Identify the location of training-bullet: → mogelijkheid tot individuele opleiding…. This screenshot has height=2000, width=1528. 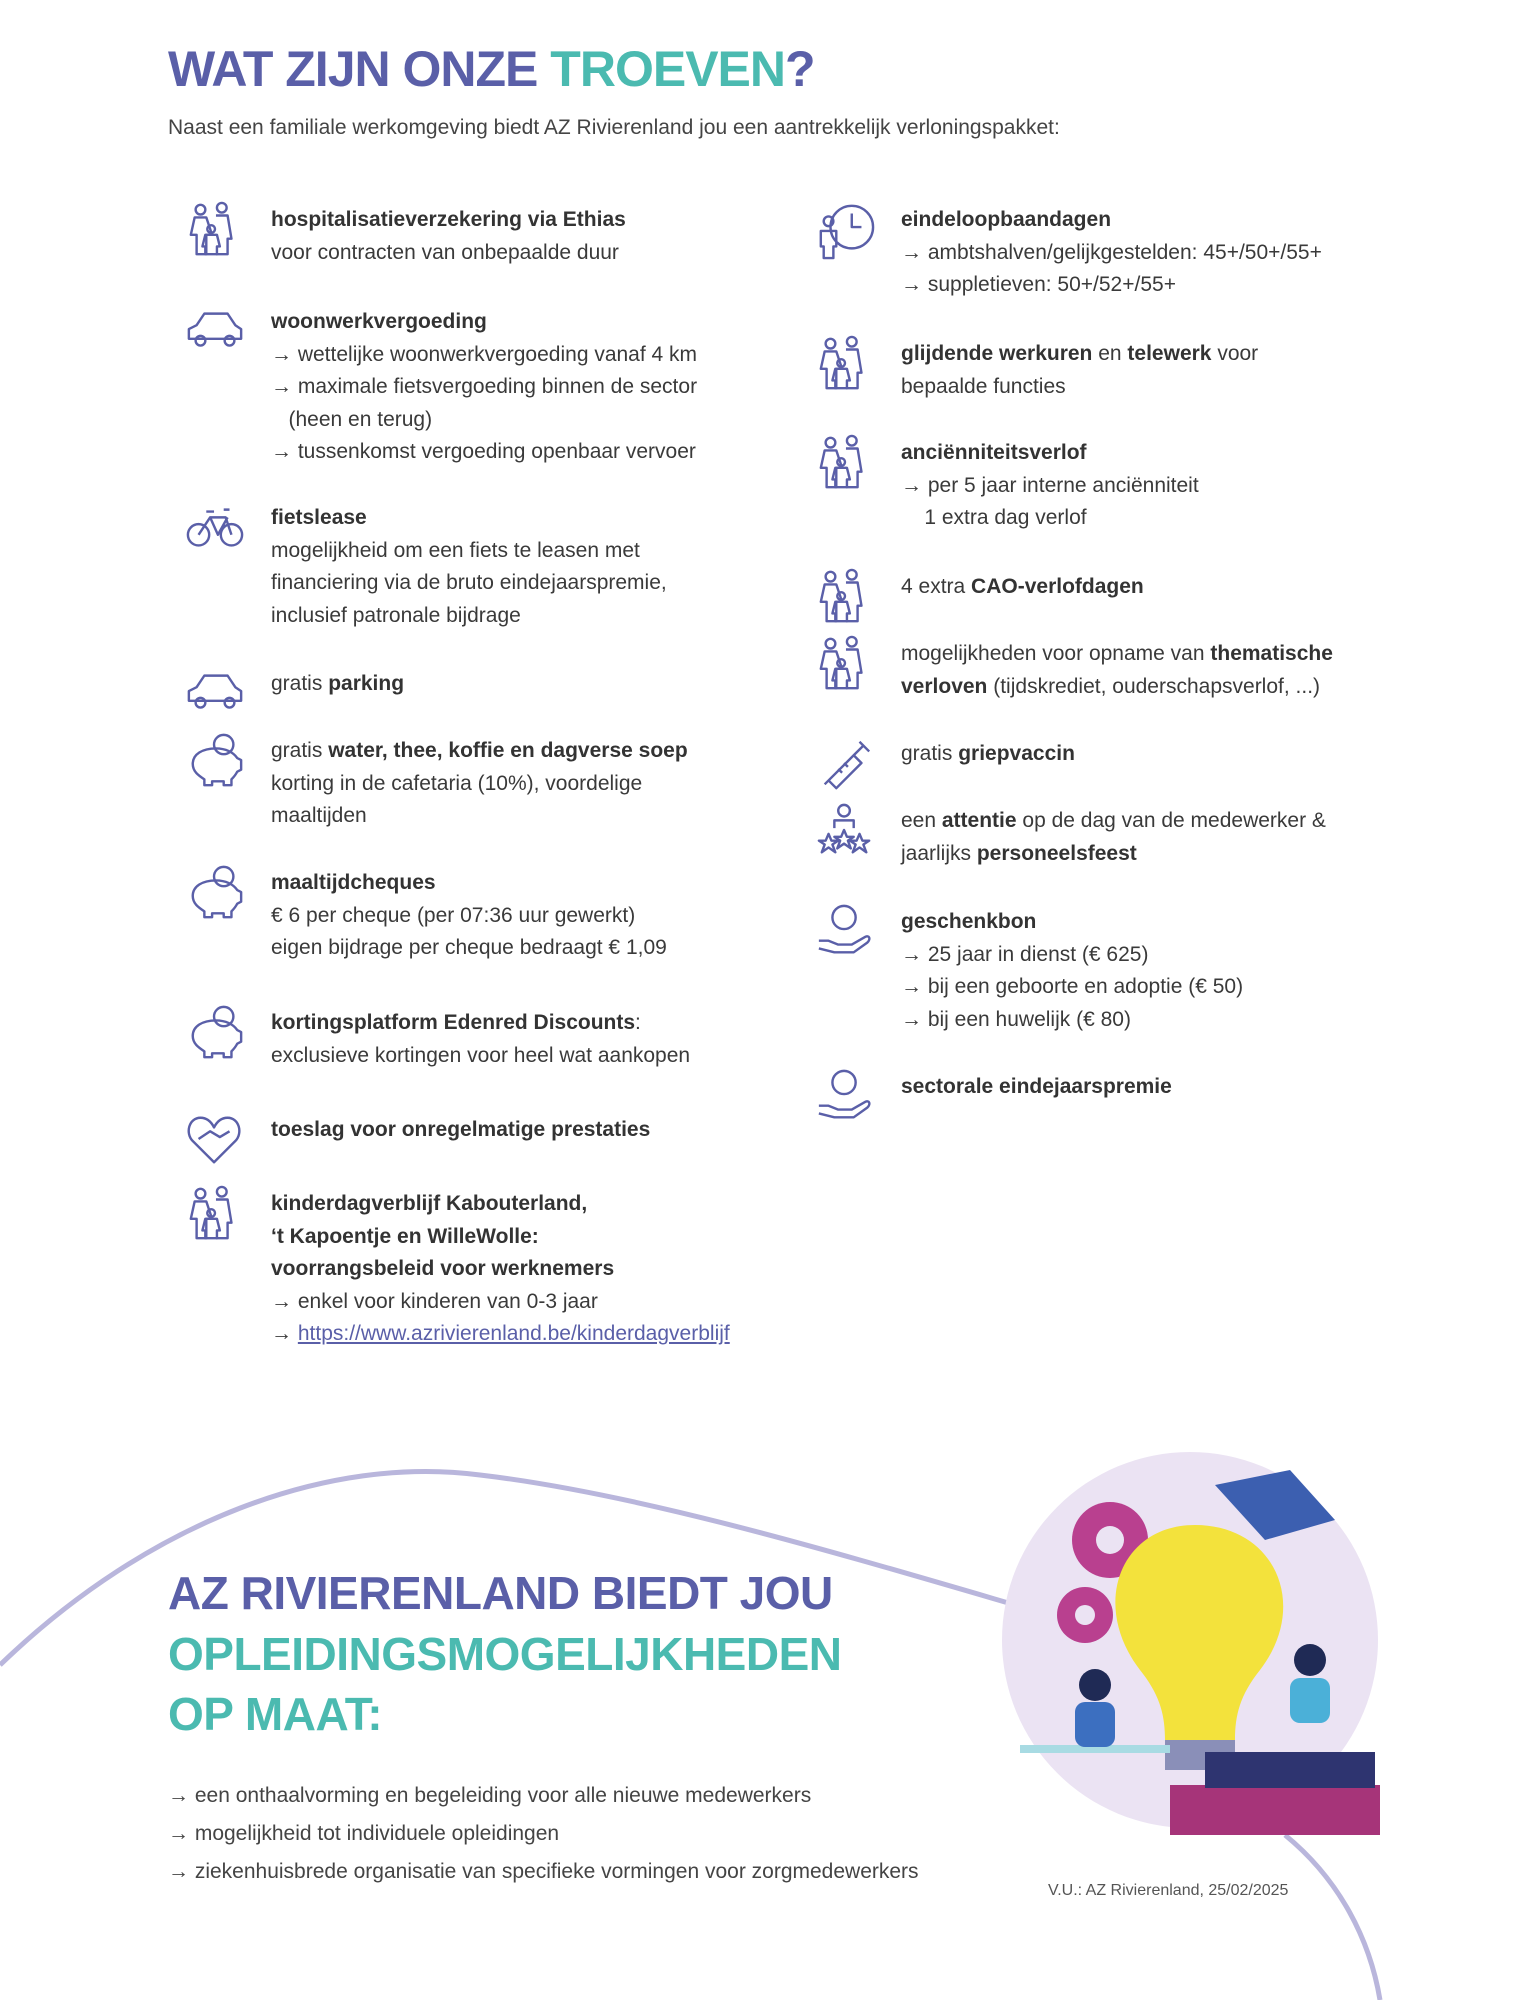
(364, 1833).